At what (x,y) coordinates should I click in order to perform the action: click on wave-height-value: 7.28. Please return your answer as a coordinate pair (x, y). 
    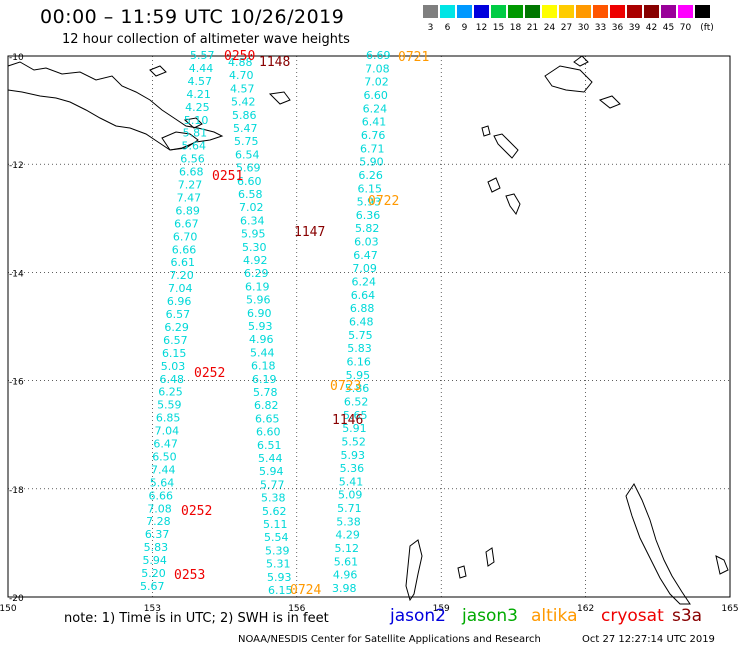
    Looking at the image, I should click on (158, 521).